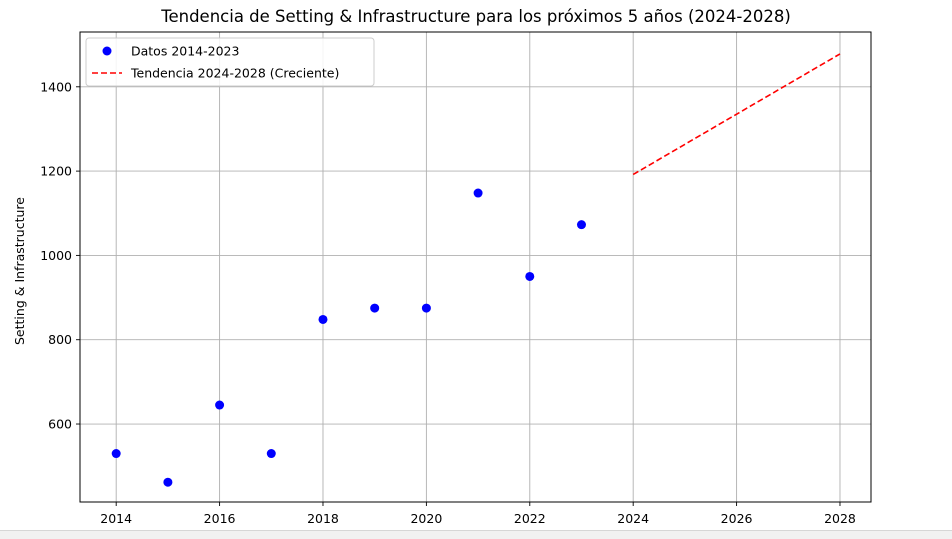 The width and height of the screenshot is (952, 539). I want to click on y-tick-label: 800, so click(60, 339).